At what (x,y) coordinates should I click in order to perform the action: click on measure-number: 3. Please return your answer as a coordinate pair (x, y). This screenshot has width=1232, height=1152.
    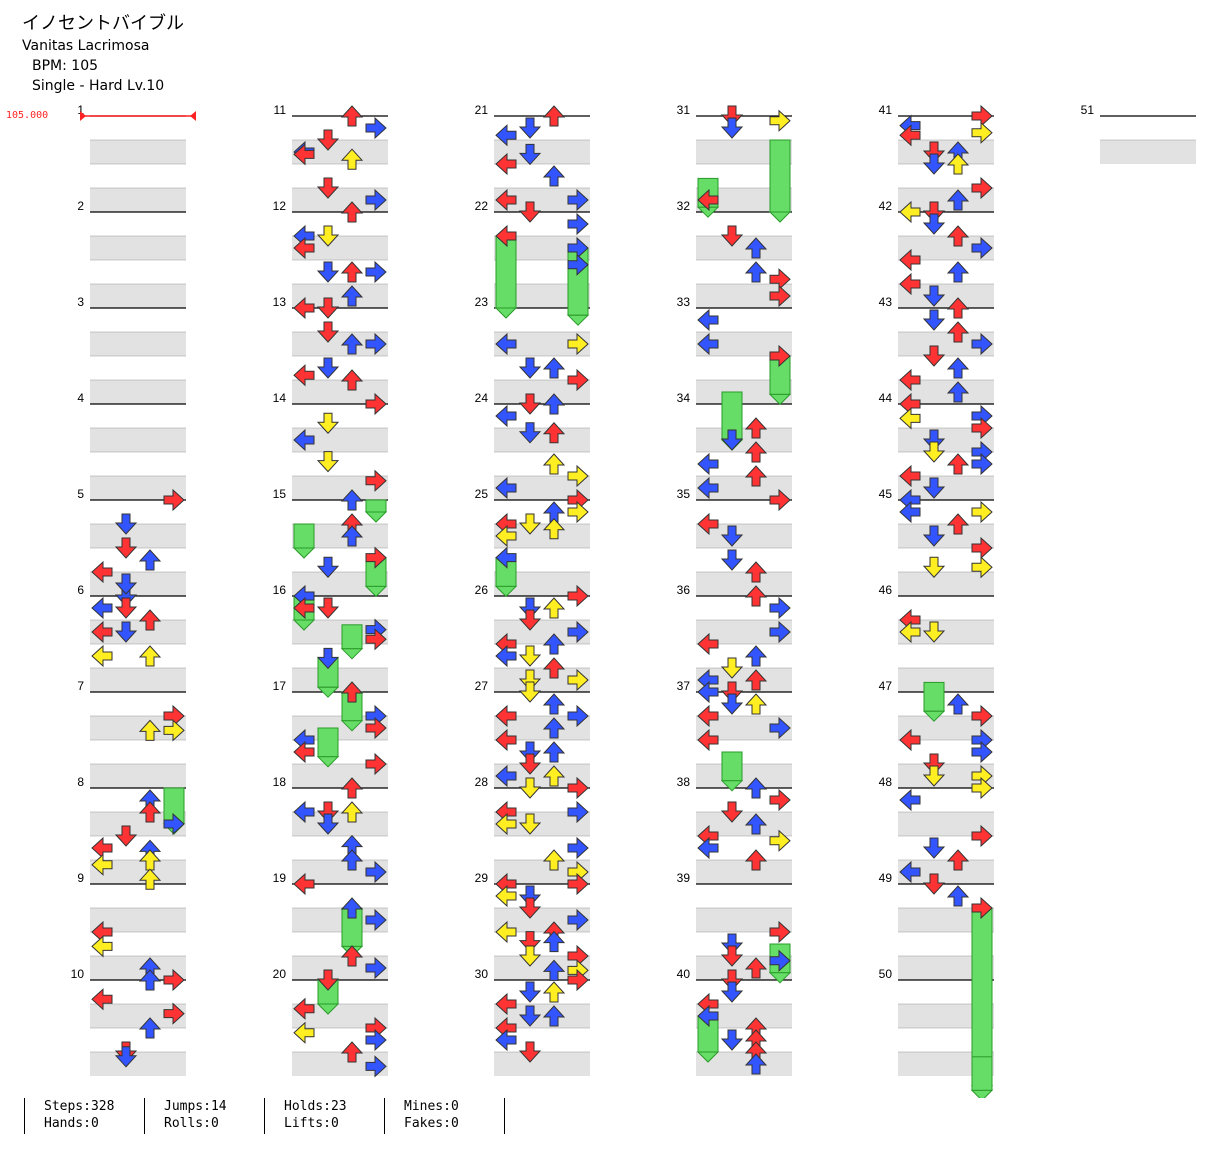
    Looking at the image, I should click on (80, 302).